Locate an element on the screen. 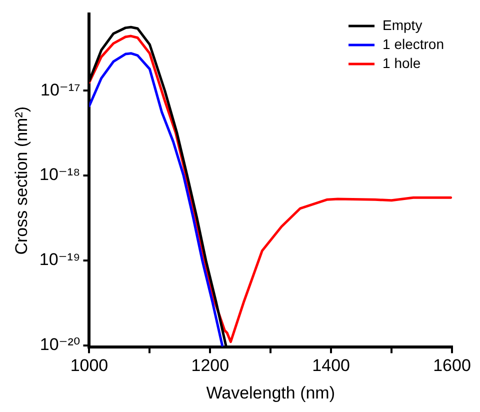 The width and height of the screenshot is (480, 412). x-tick-label: 1200 is located at coordinates (210, 366).